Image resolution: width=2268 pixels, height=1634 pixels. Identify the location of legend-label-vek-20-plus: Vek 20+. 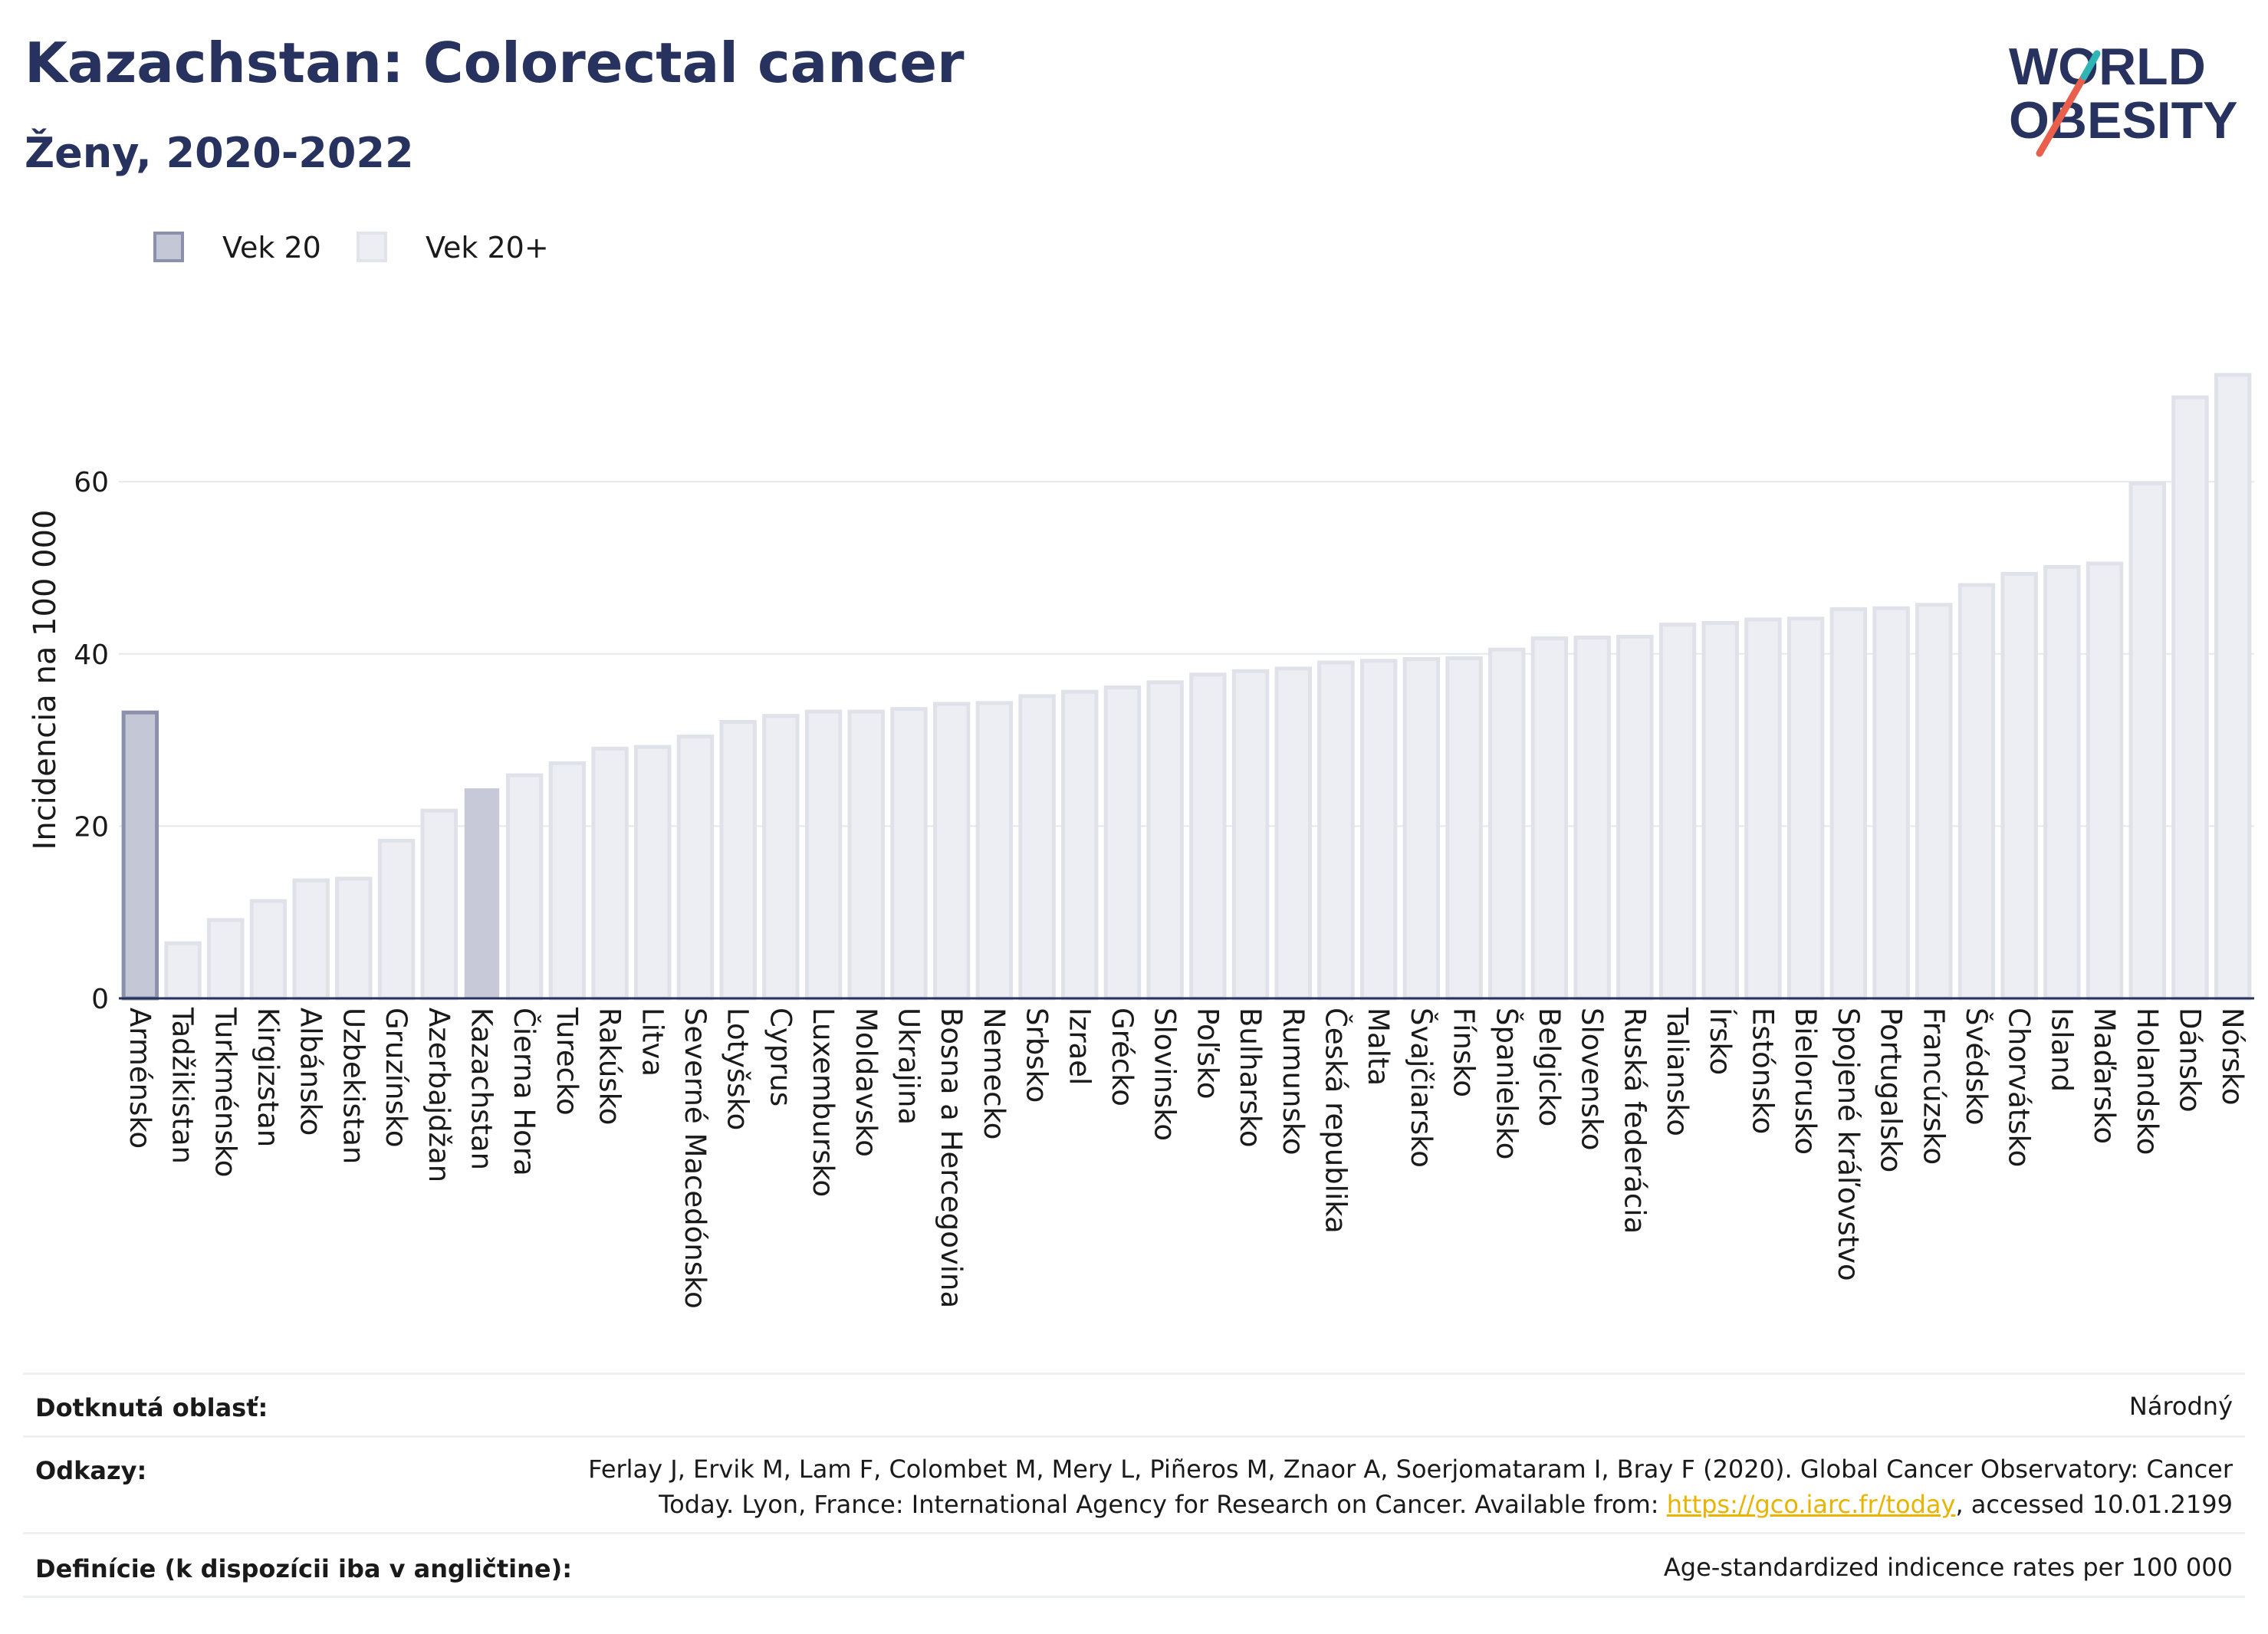
(487, 248).